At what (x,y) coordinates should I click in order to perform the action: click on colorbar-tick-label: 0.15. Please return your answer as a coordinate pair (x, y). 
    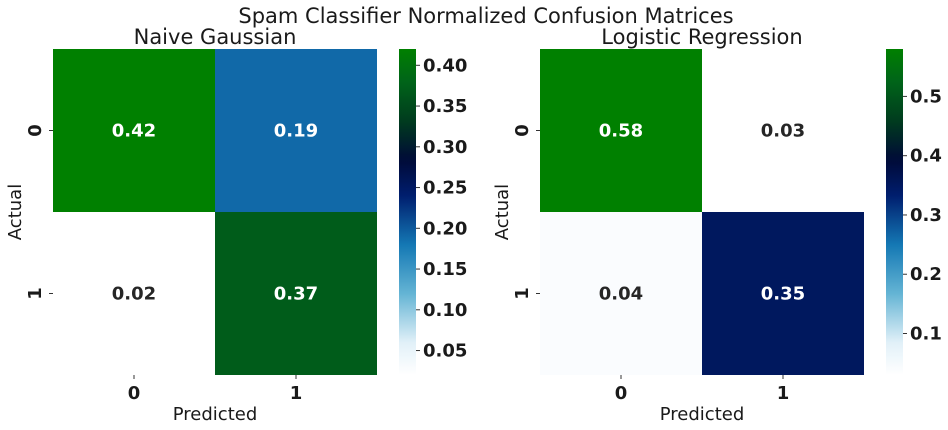
    Looking at the image, I should click on (445, 269).